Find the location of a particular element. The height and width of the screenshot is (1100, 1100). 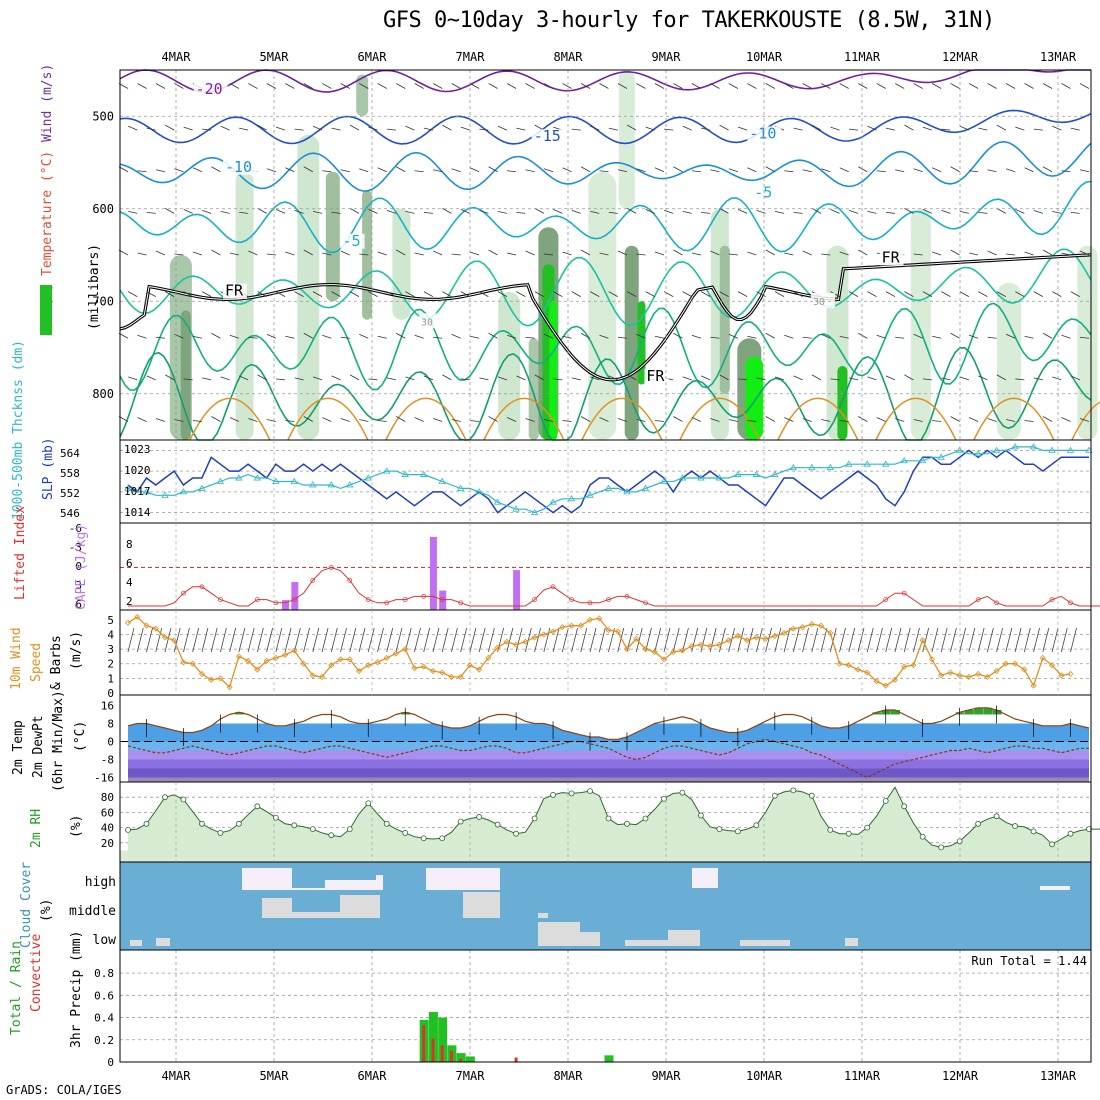

y-tick-label: 0.2 is located at coordinates (104, 1040).